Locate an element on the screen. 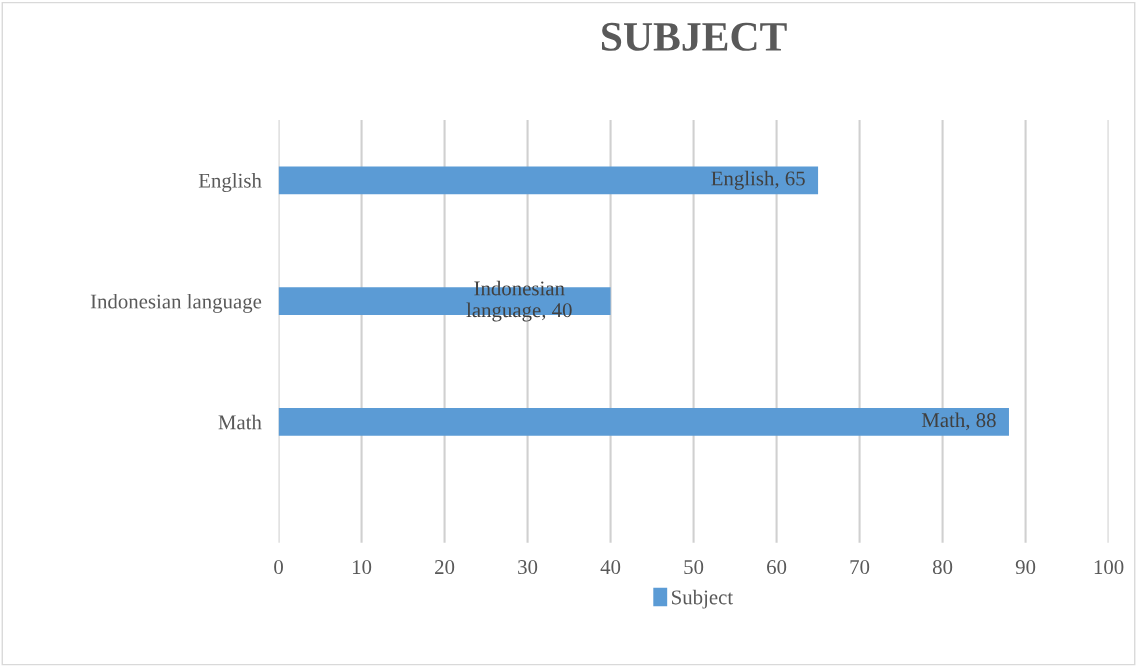 This screenshot has height=666, width=1137. x-tick-label: 70 is located at coordinates (860, 567).